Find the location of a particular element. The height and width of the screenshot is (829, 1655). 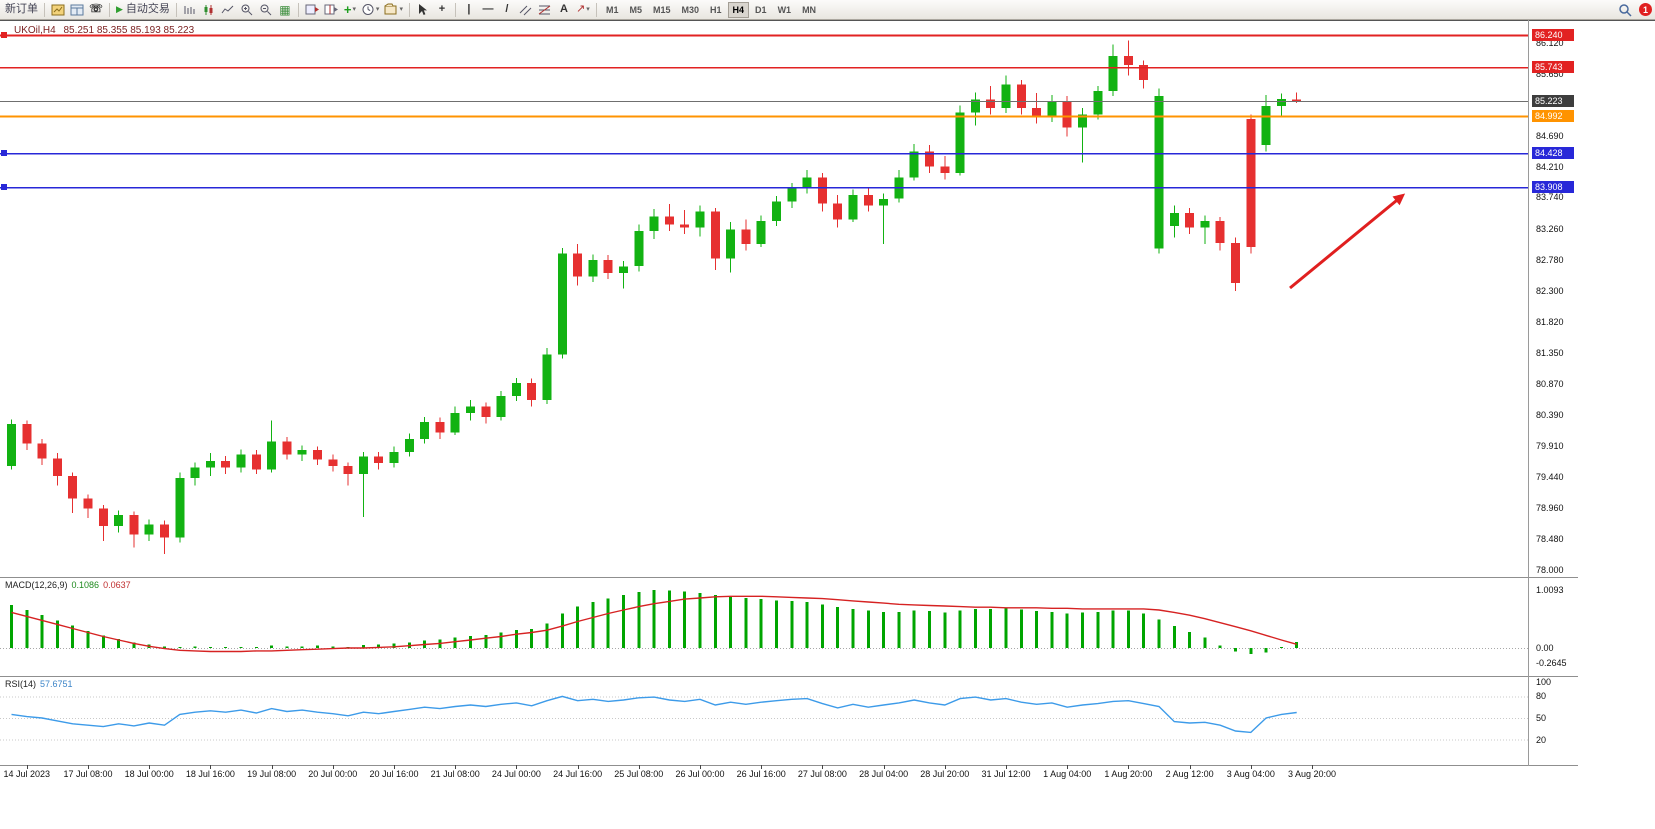

timeframe-m30: M30 is located at coordinates (690, 9).